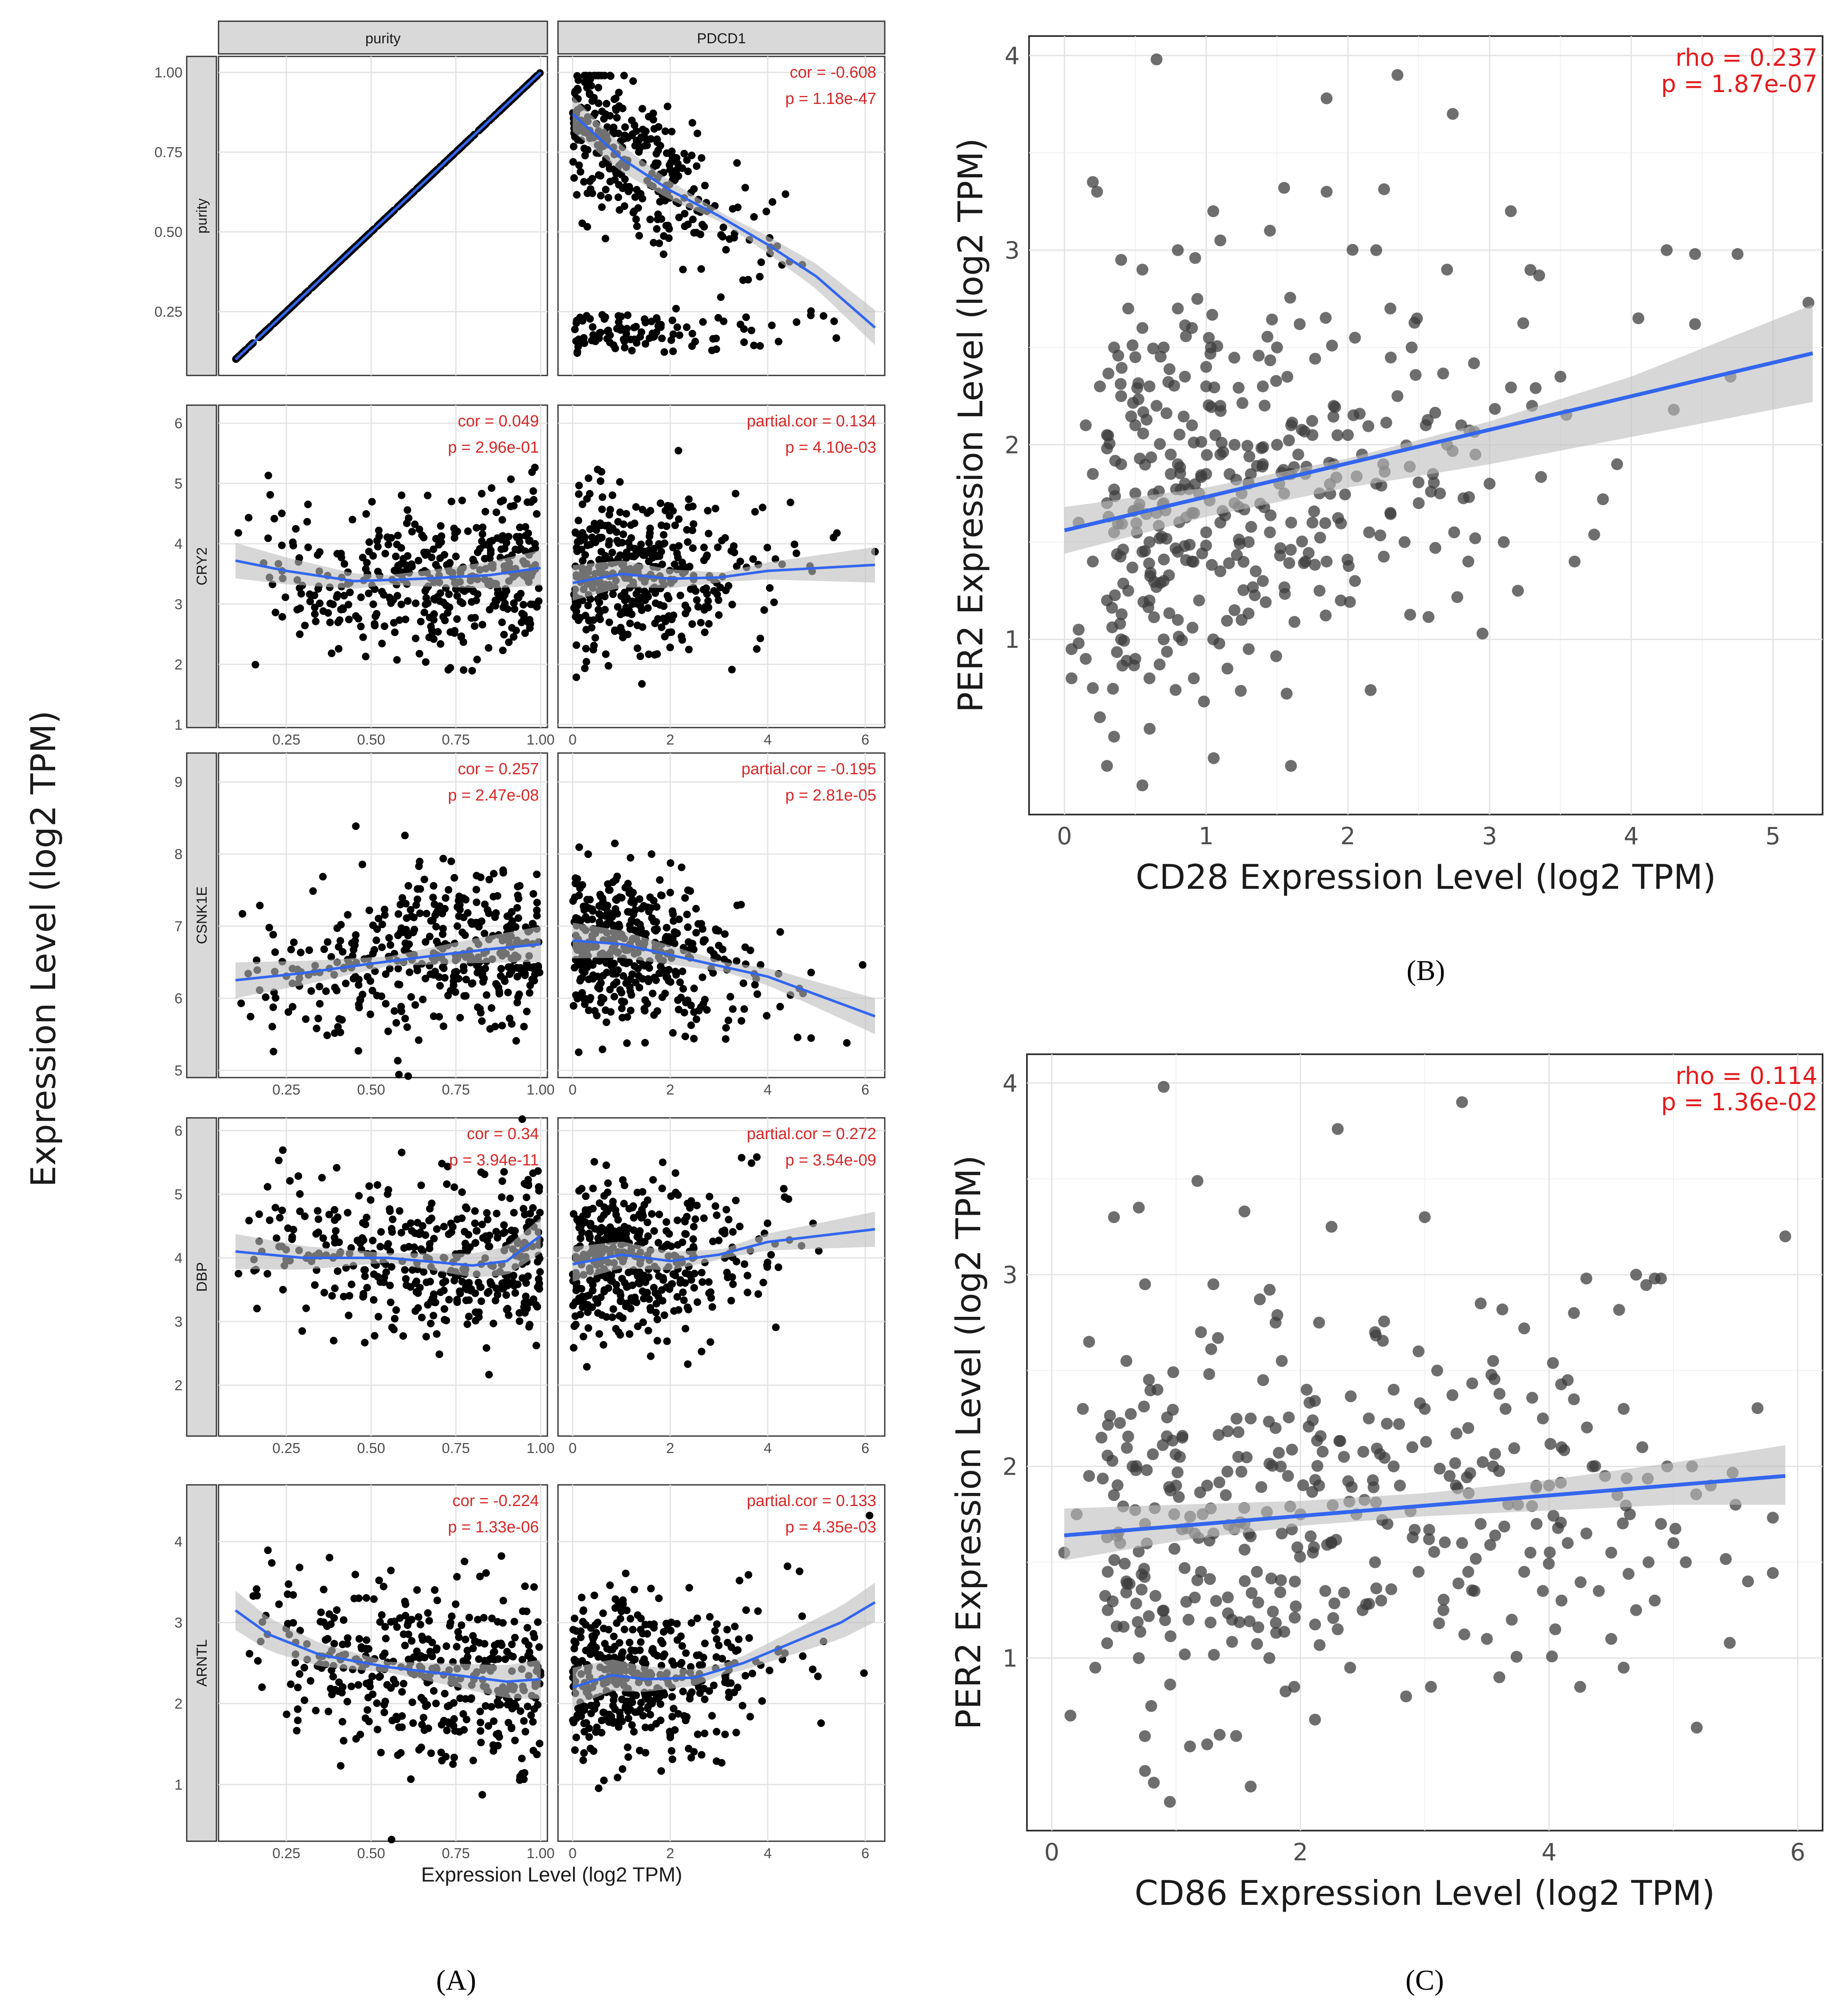 The image size is (1837, 2016). I want to click on y-tick-label: 2, so click(1012, 445).